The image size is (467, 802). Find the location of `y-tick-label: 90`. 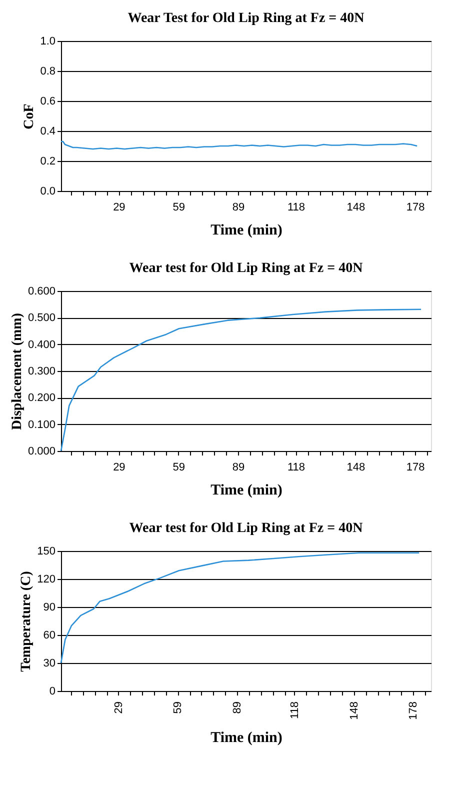

y-tick-label: 90 is located at coordinates (49, 608).